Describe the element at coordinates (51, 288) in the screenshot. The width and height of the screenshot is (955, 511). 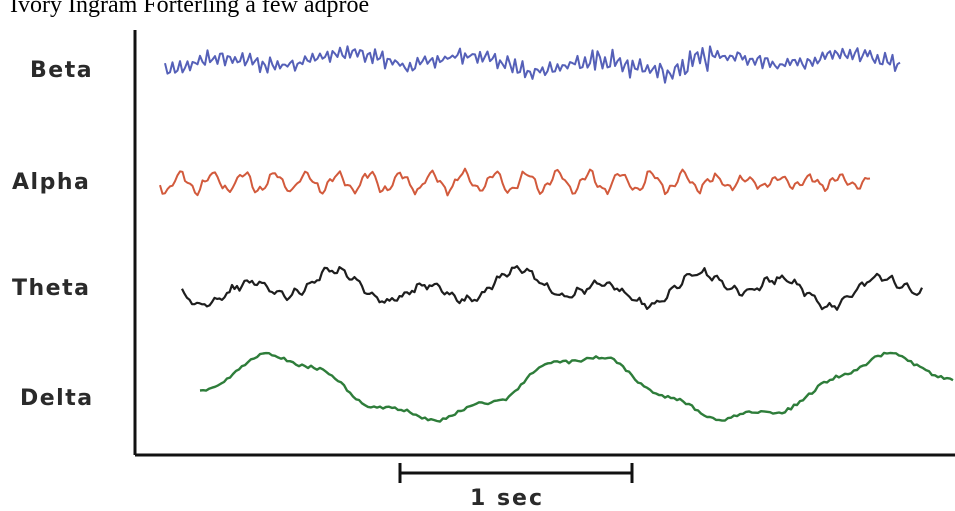
I see `wave-label-theta: Theta` at that location.